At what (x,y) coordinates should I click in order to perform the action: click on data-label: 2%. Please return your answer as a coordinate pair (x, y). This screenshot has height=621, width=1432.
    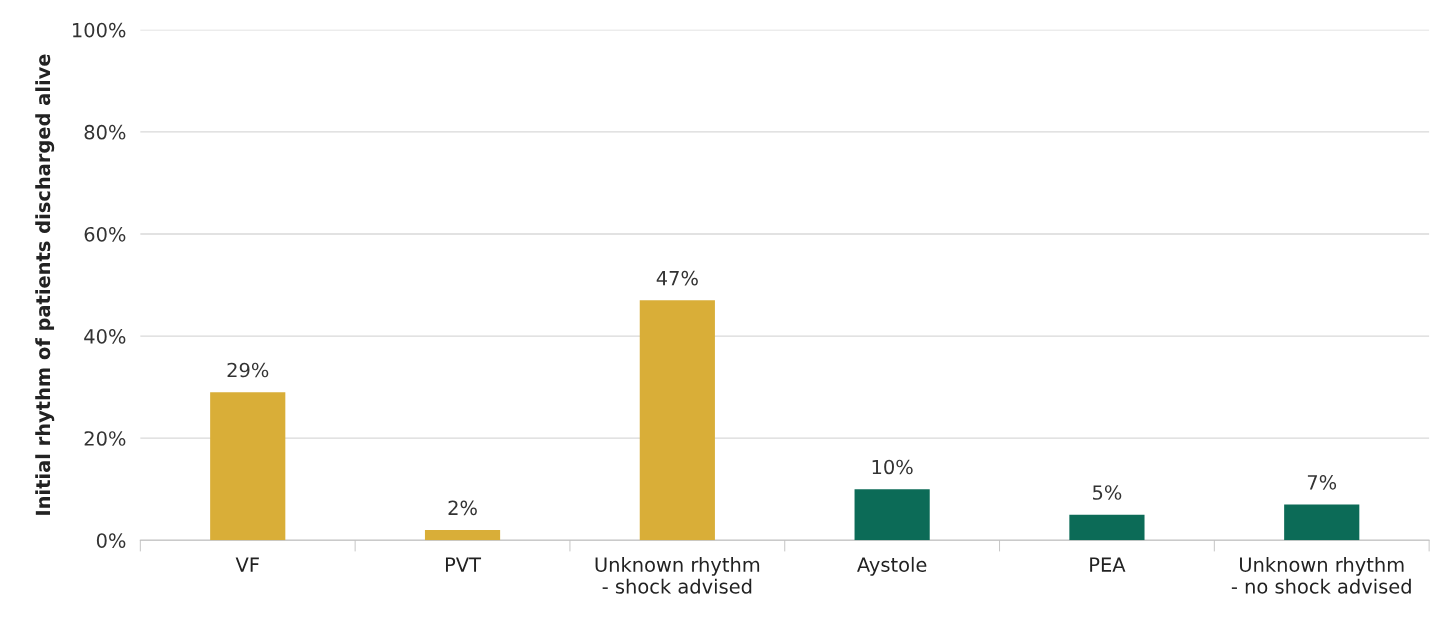
    Looking at the image, I should click on (462, 508).